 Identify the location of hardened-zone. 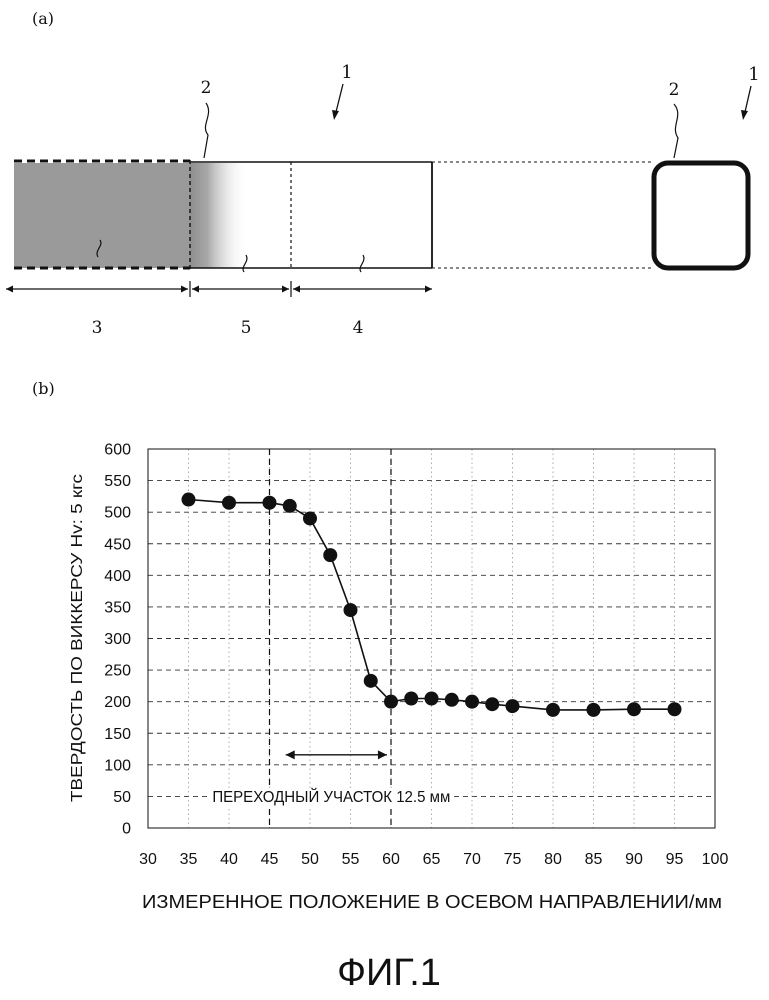
(102, 215).